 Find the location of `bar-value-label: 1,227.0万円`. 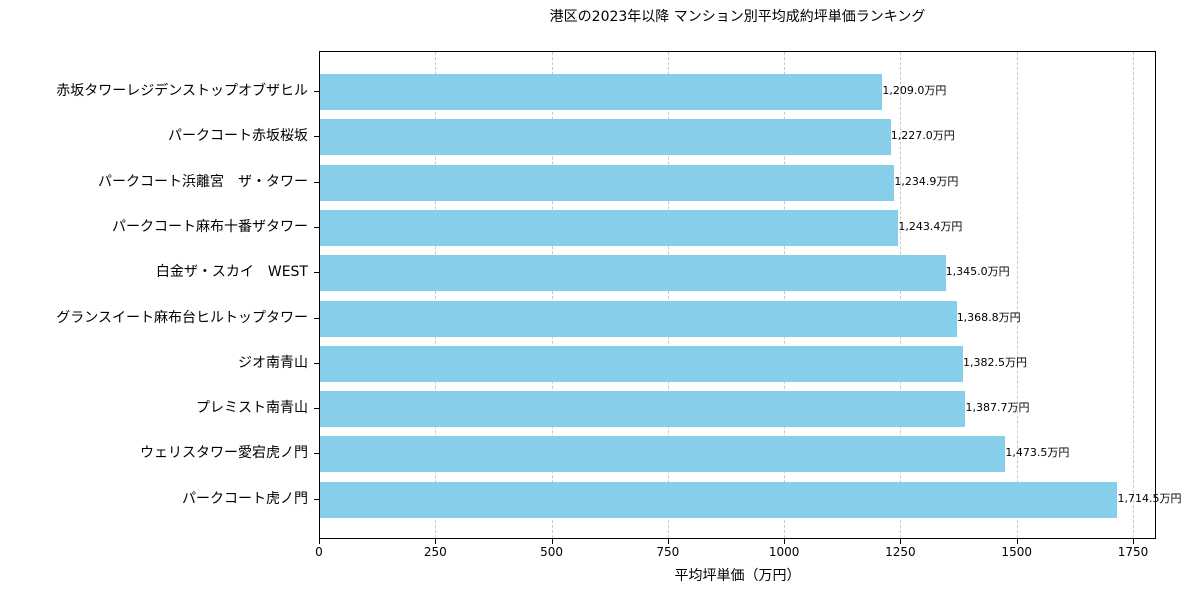

bar-value-label: 1,227.0万円 is located at coordinates (922, 136).